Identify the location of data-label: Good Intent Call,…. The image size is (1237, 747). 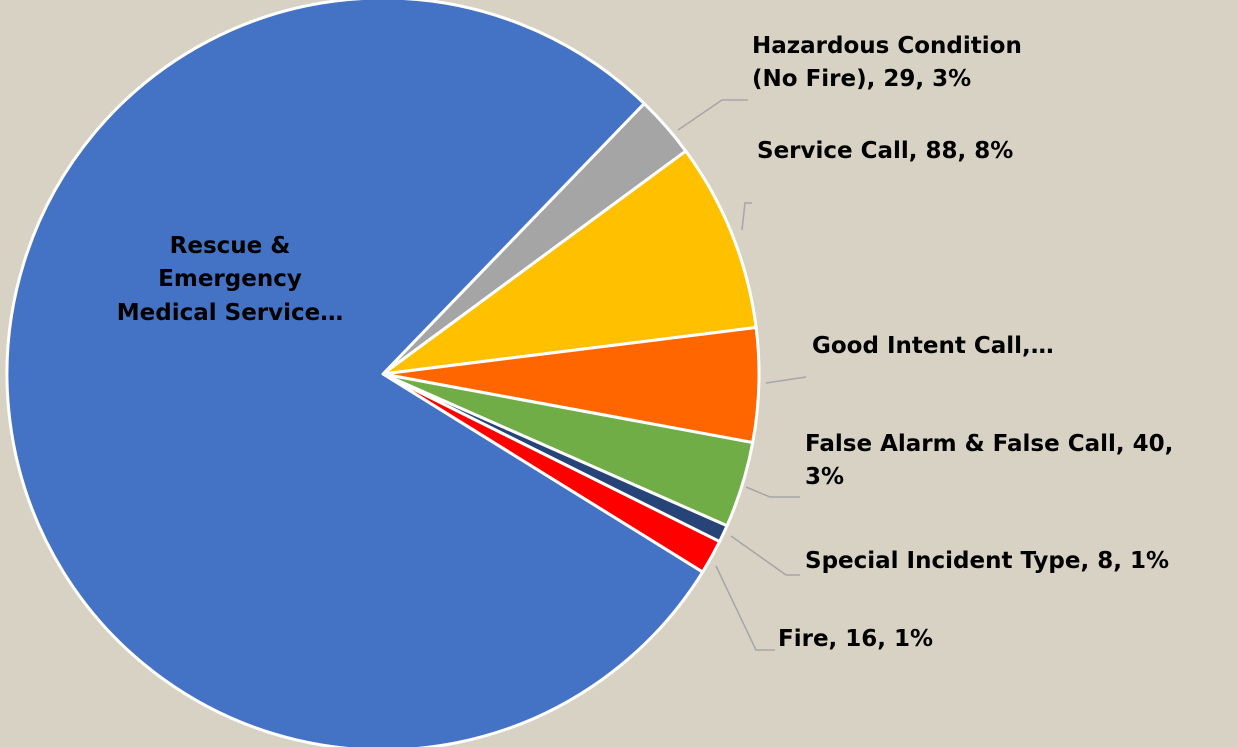
(933, 346).